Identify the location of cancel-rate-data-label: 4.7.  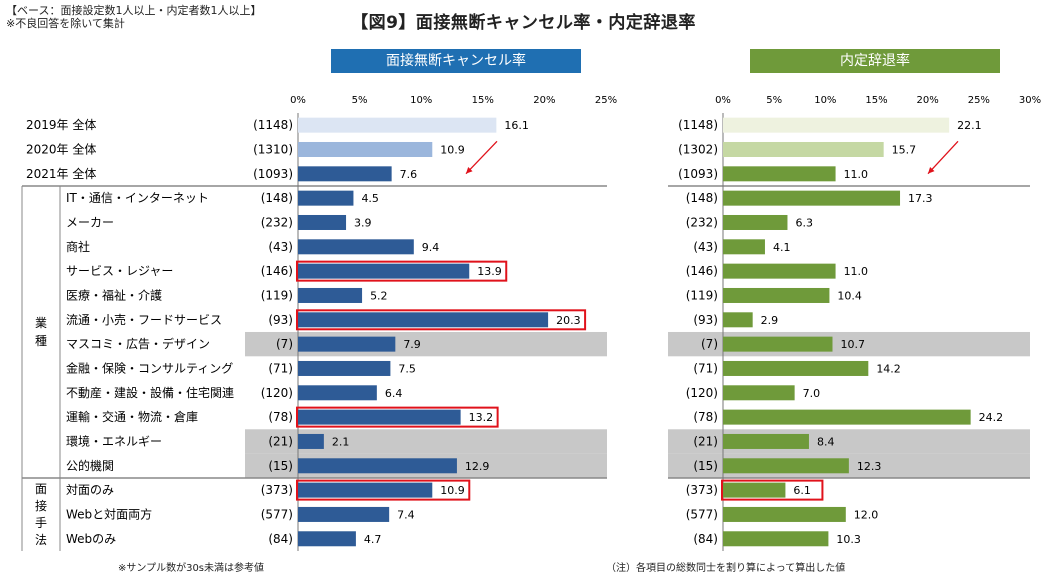
(373, 539).